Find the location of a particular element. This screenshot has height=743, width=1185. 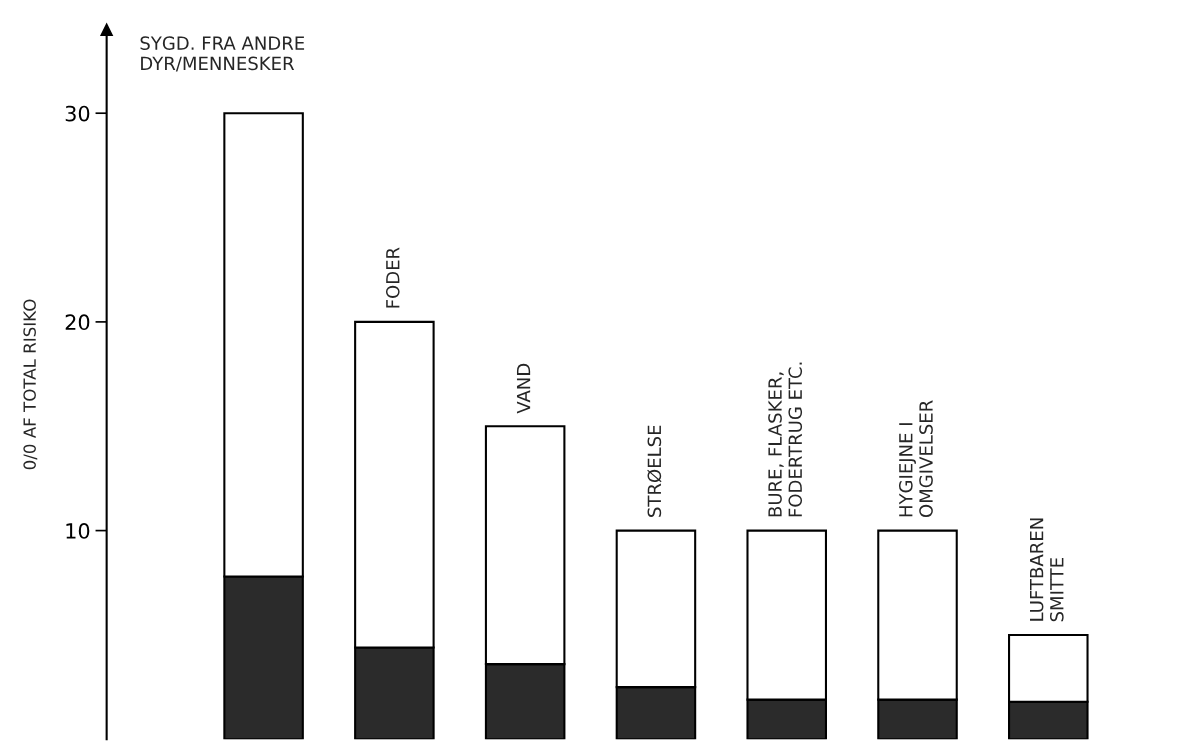

y-tick-label: 20 is located at coordinates (77, 322).